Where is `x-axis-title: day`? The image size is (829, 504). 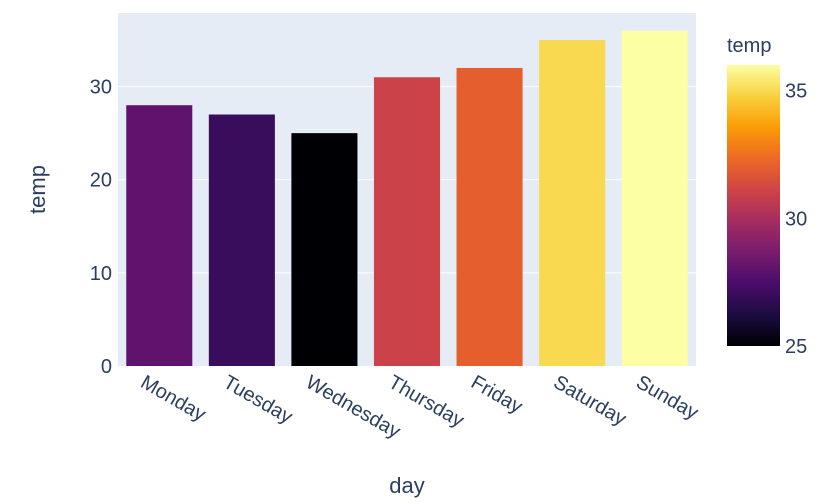 x-axis-title: day is located at coordinates (406, 485).